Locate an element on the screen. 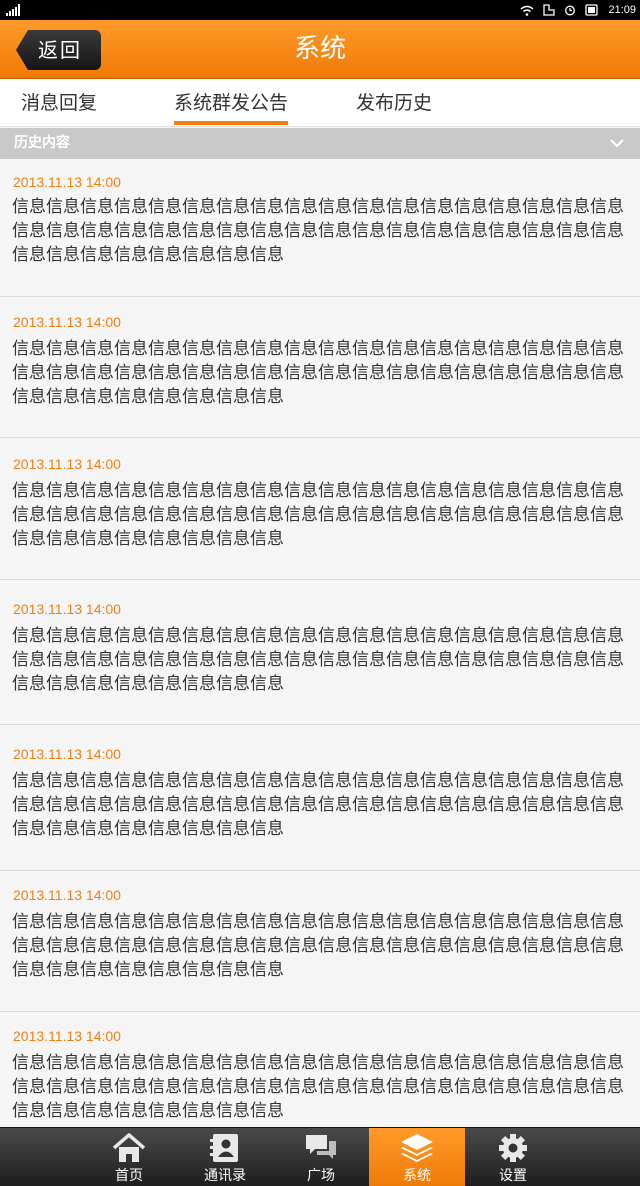  page-title: 系统 is located at coordinates (319, 49).